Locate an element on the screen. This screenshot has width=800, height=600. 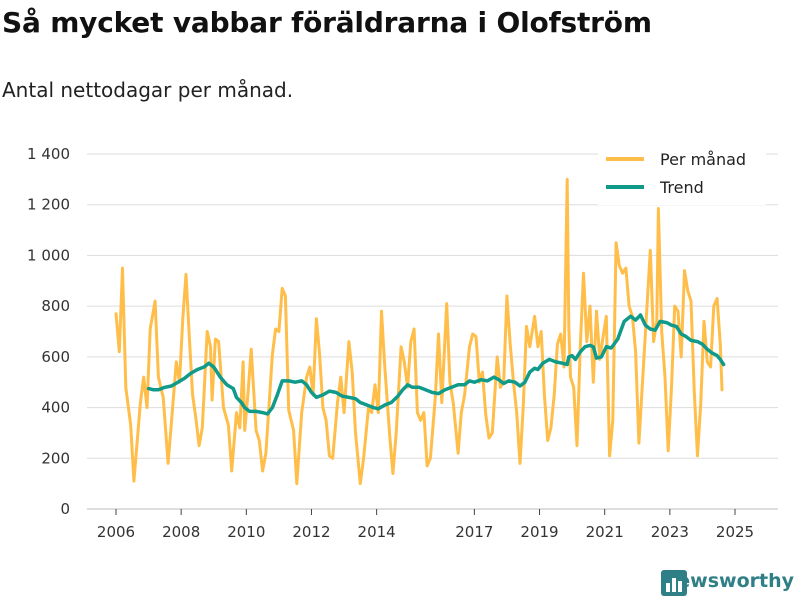
x-tick-label: 2014 is located at coordinates (377, 532).